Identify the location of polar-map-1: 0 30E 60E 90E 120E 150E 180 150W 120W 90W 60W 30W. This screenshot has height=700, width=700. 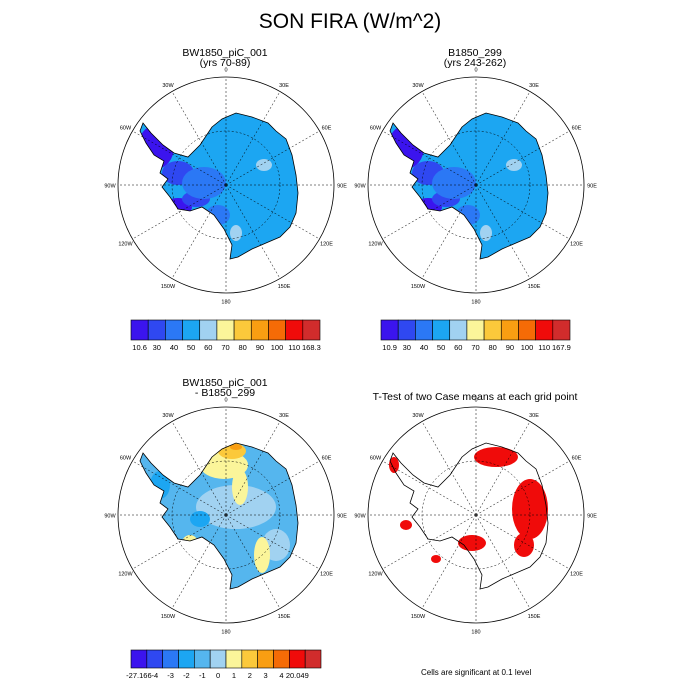
(225, 187).